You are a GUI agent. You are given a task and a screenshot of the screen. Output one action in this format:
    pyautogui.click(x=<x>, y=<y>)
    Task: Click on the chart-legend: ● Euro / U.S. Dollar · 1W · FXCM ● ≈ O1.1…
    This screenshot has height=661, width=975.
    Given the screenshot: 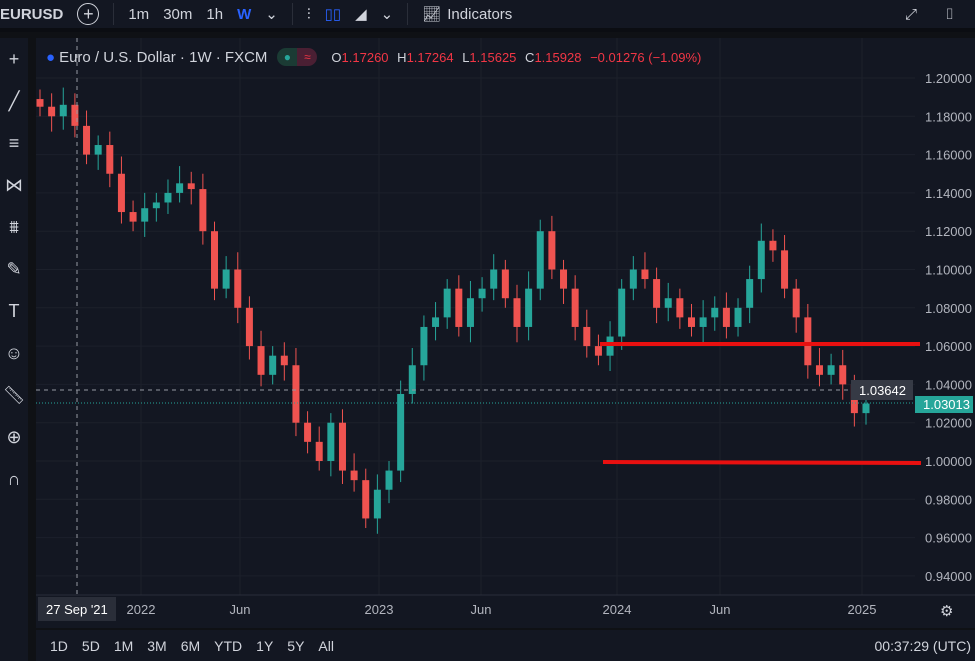 What is the action you would take?
    pyautogui.click(x=373, y=57)
    